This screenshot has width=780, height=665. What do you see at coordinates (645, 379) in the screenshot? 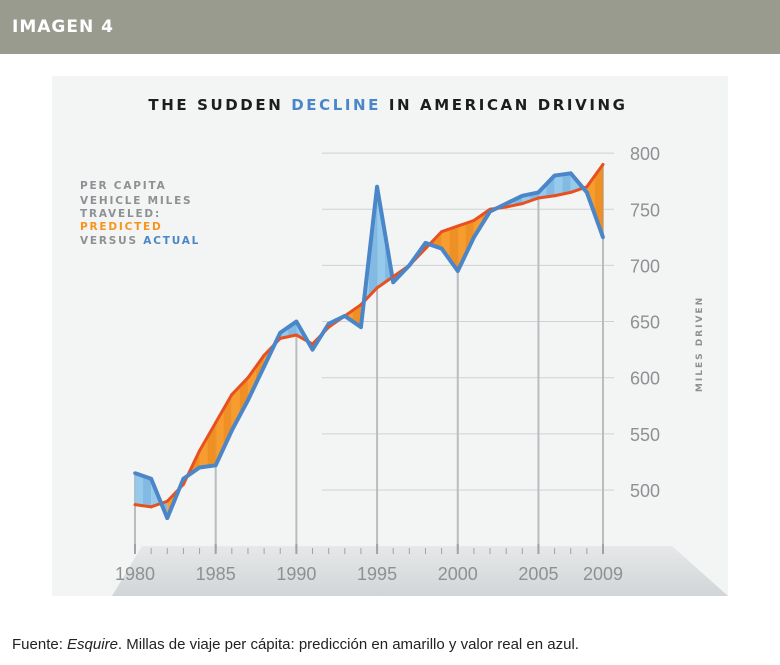
I see `y-tick-label: 600` at bounding box center [645, 379].